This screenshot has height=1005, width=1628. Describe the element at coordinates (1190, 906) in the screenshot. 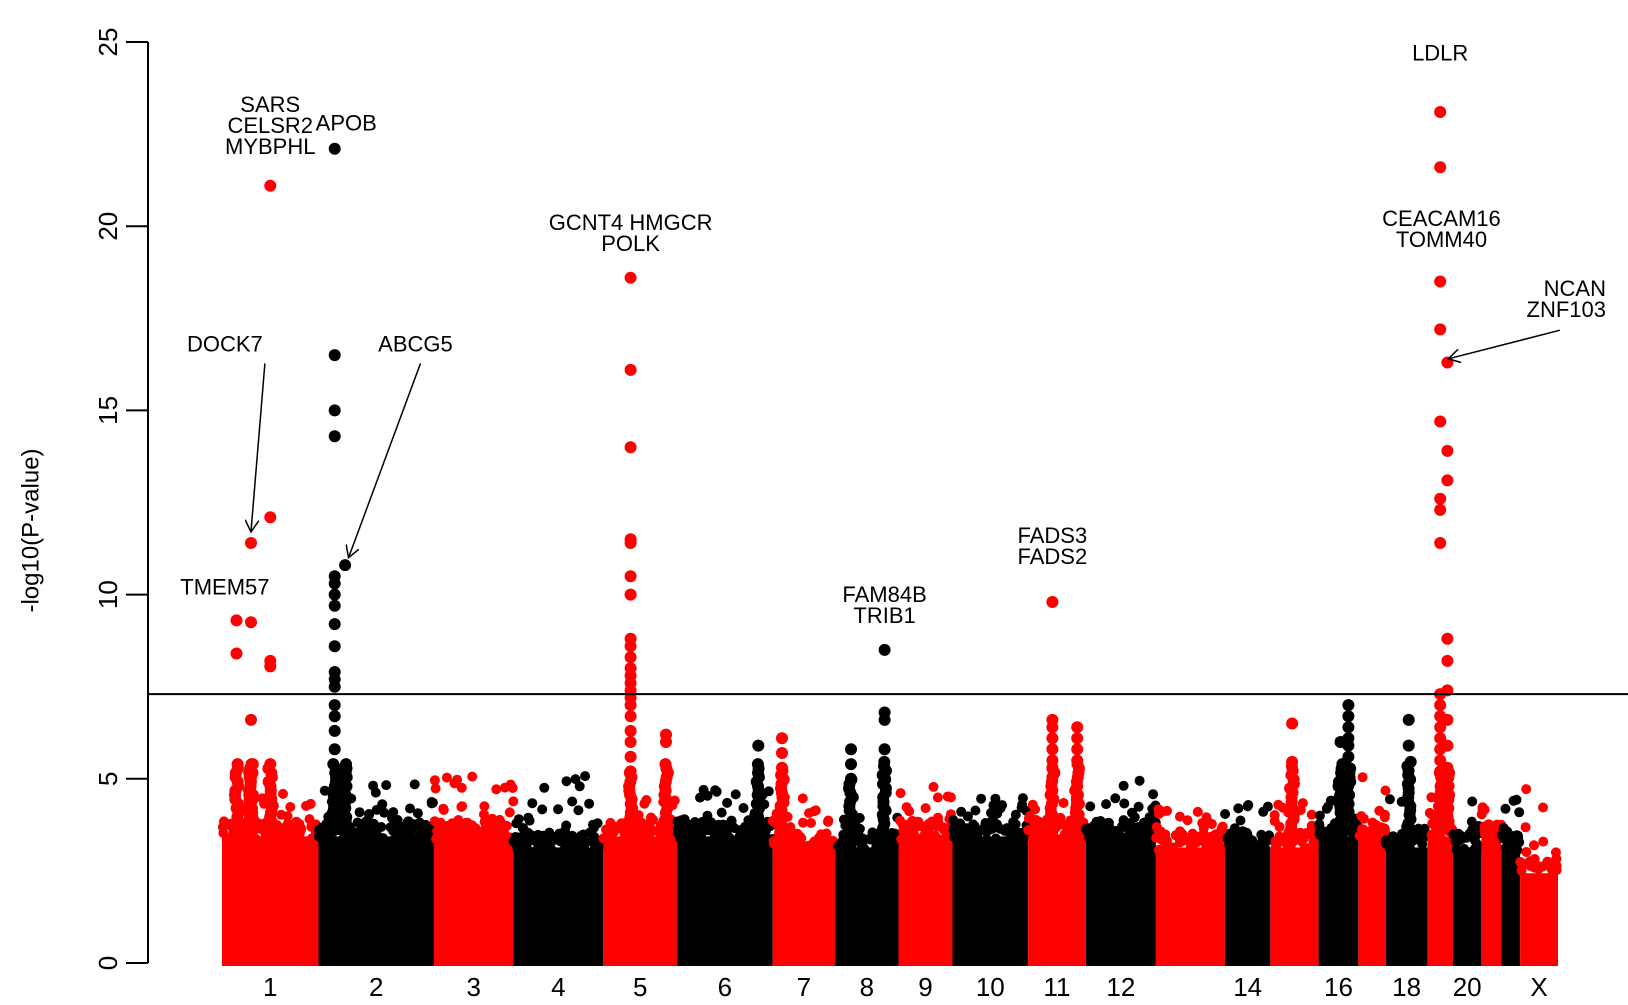

I see `chromosome-13-dense-band` at that location.